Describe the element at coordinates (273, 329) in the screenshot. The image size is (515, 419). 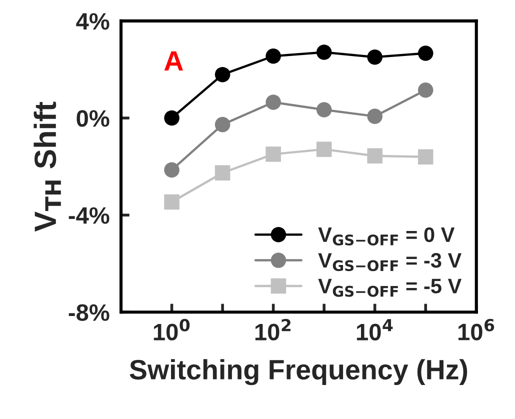
I see `x-tick-label: 10$^{2}$` at that location.